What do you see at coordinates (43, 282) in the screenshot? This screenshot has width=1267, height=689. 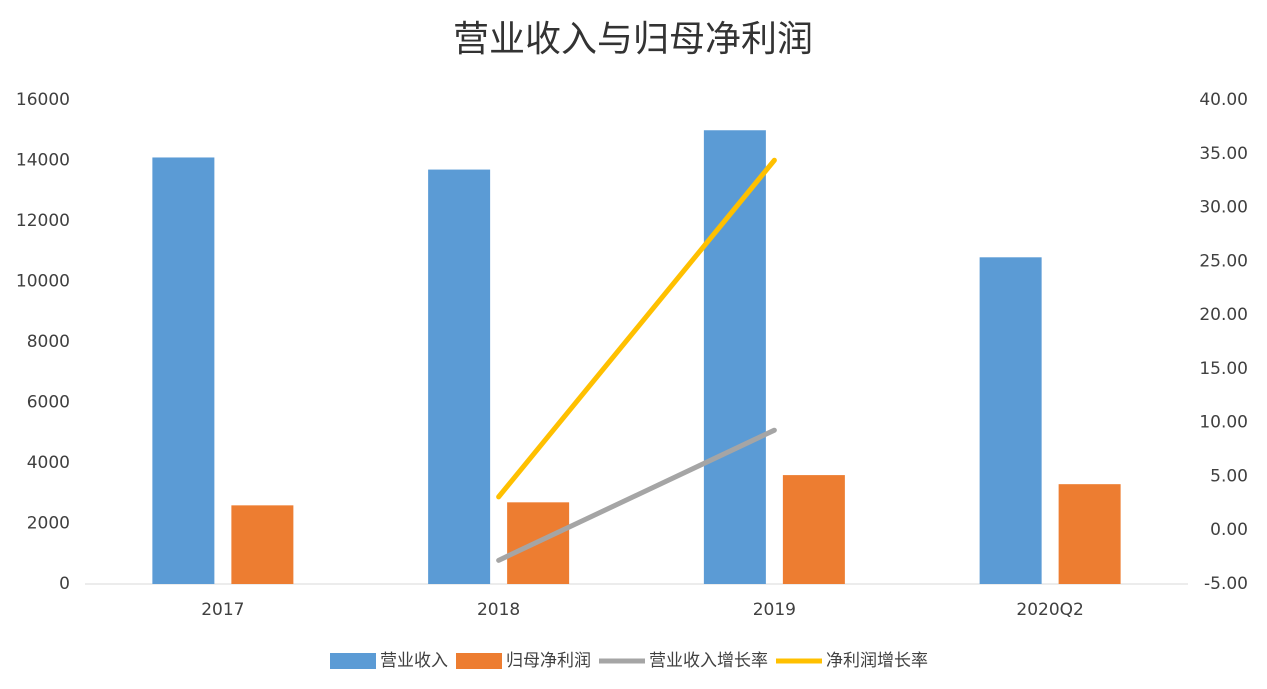 I see `y-tick-label: 10000` at bounding box center [43, 282].